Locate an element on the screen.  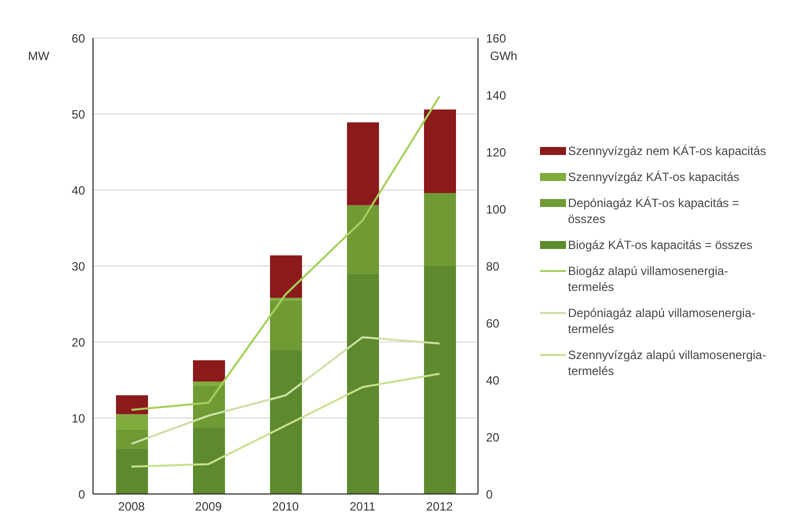
legend-label: Szennyvízgáz KÁT-os kapacitás is located at coordinates (654, 177).